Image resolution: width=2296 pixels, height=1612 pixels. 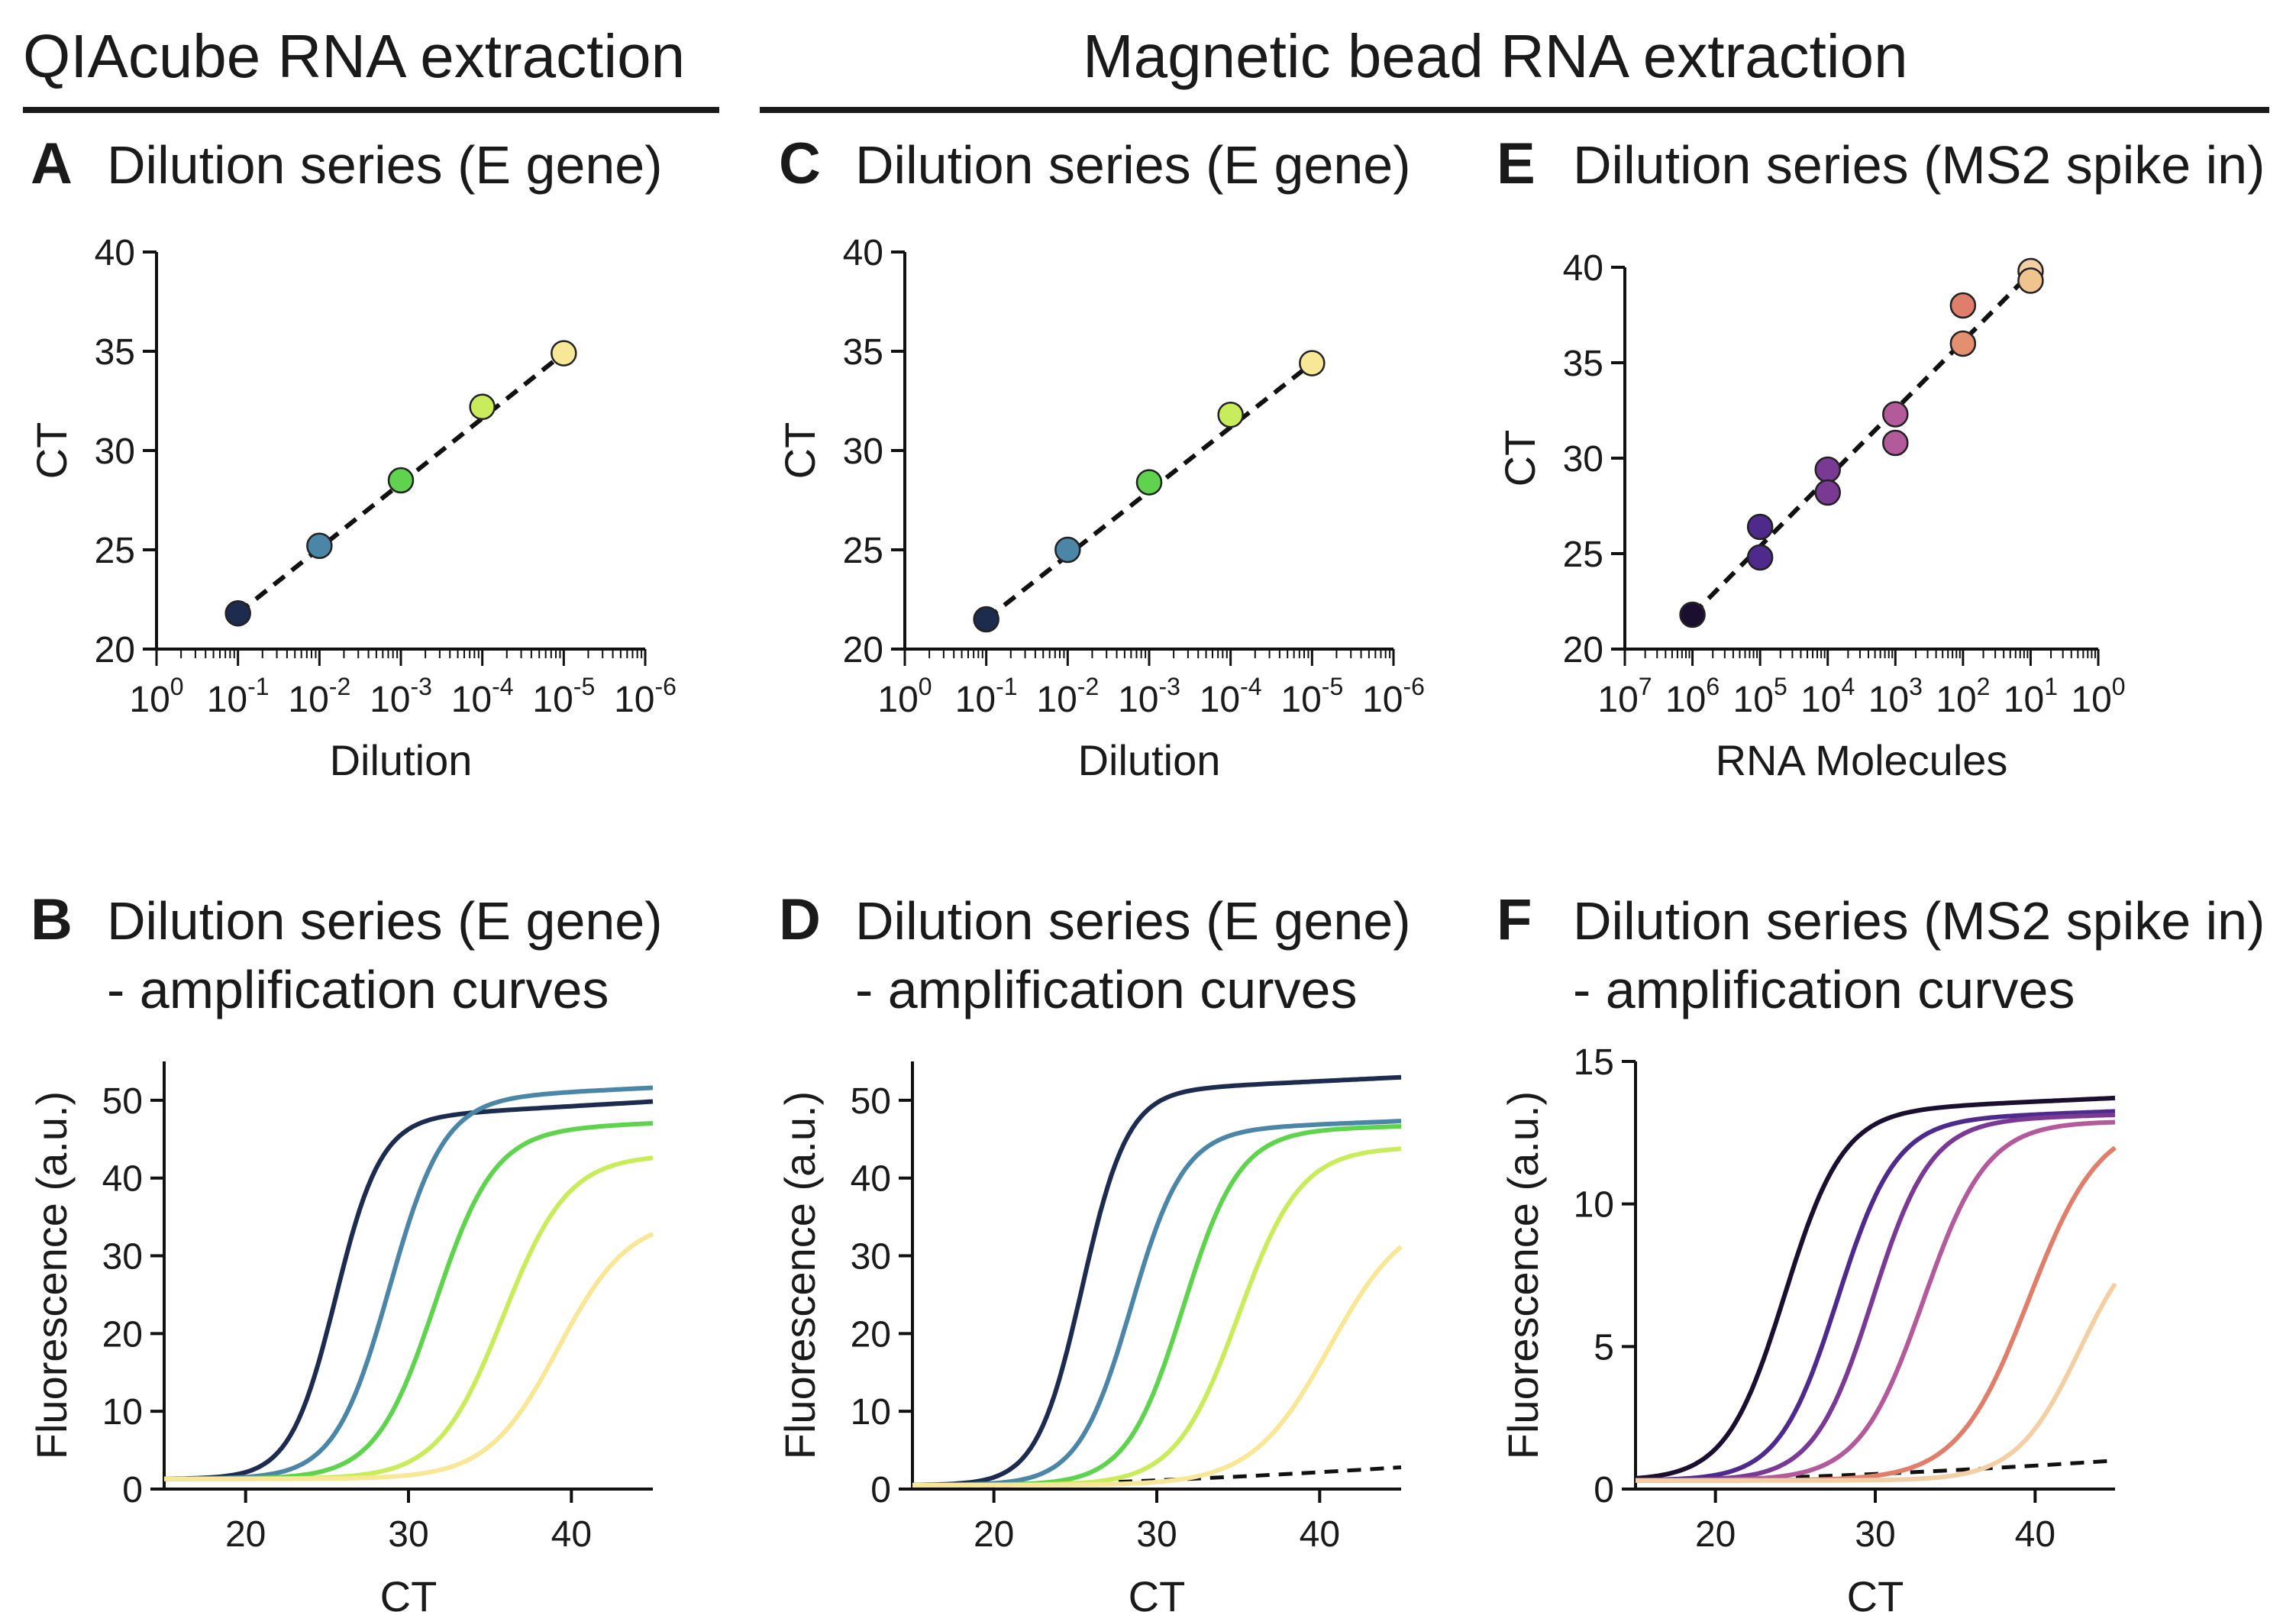 I want to click on x-axis-title: CT, so click(x=409, y=1592).